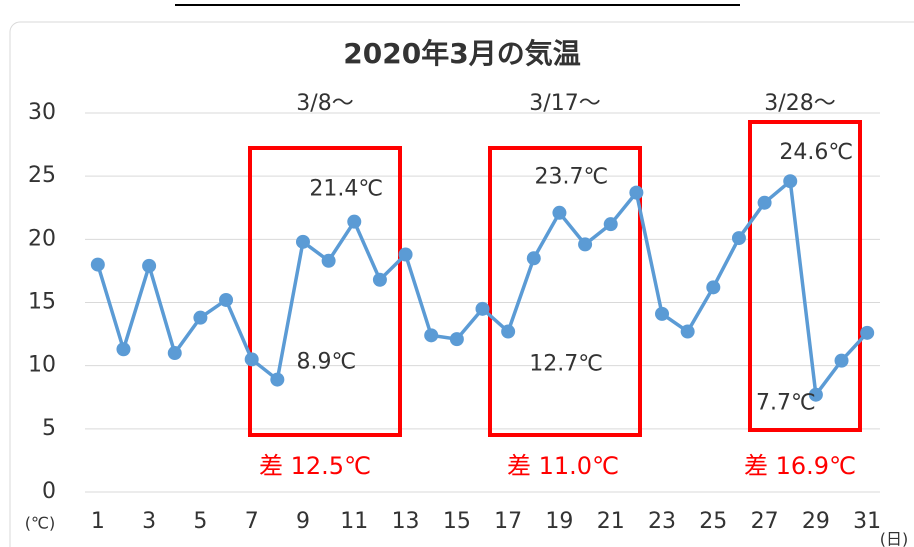  Describe the element at coordinates (200, 521) in the screenshot. I see `x-tick-label: 5` at that location.